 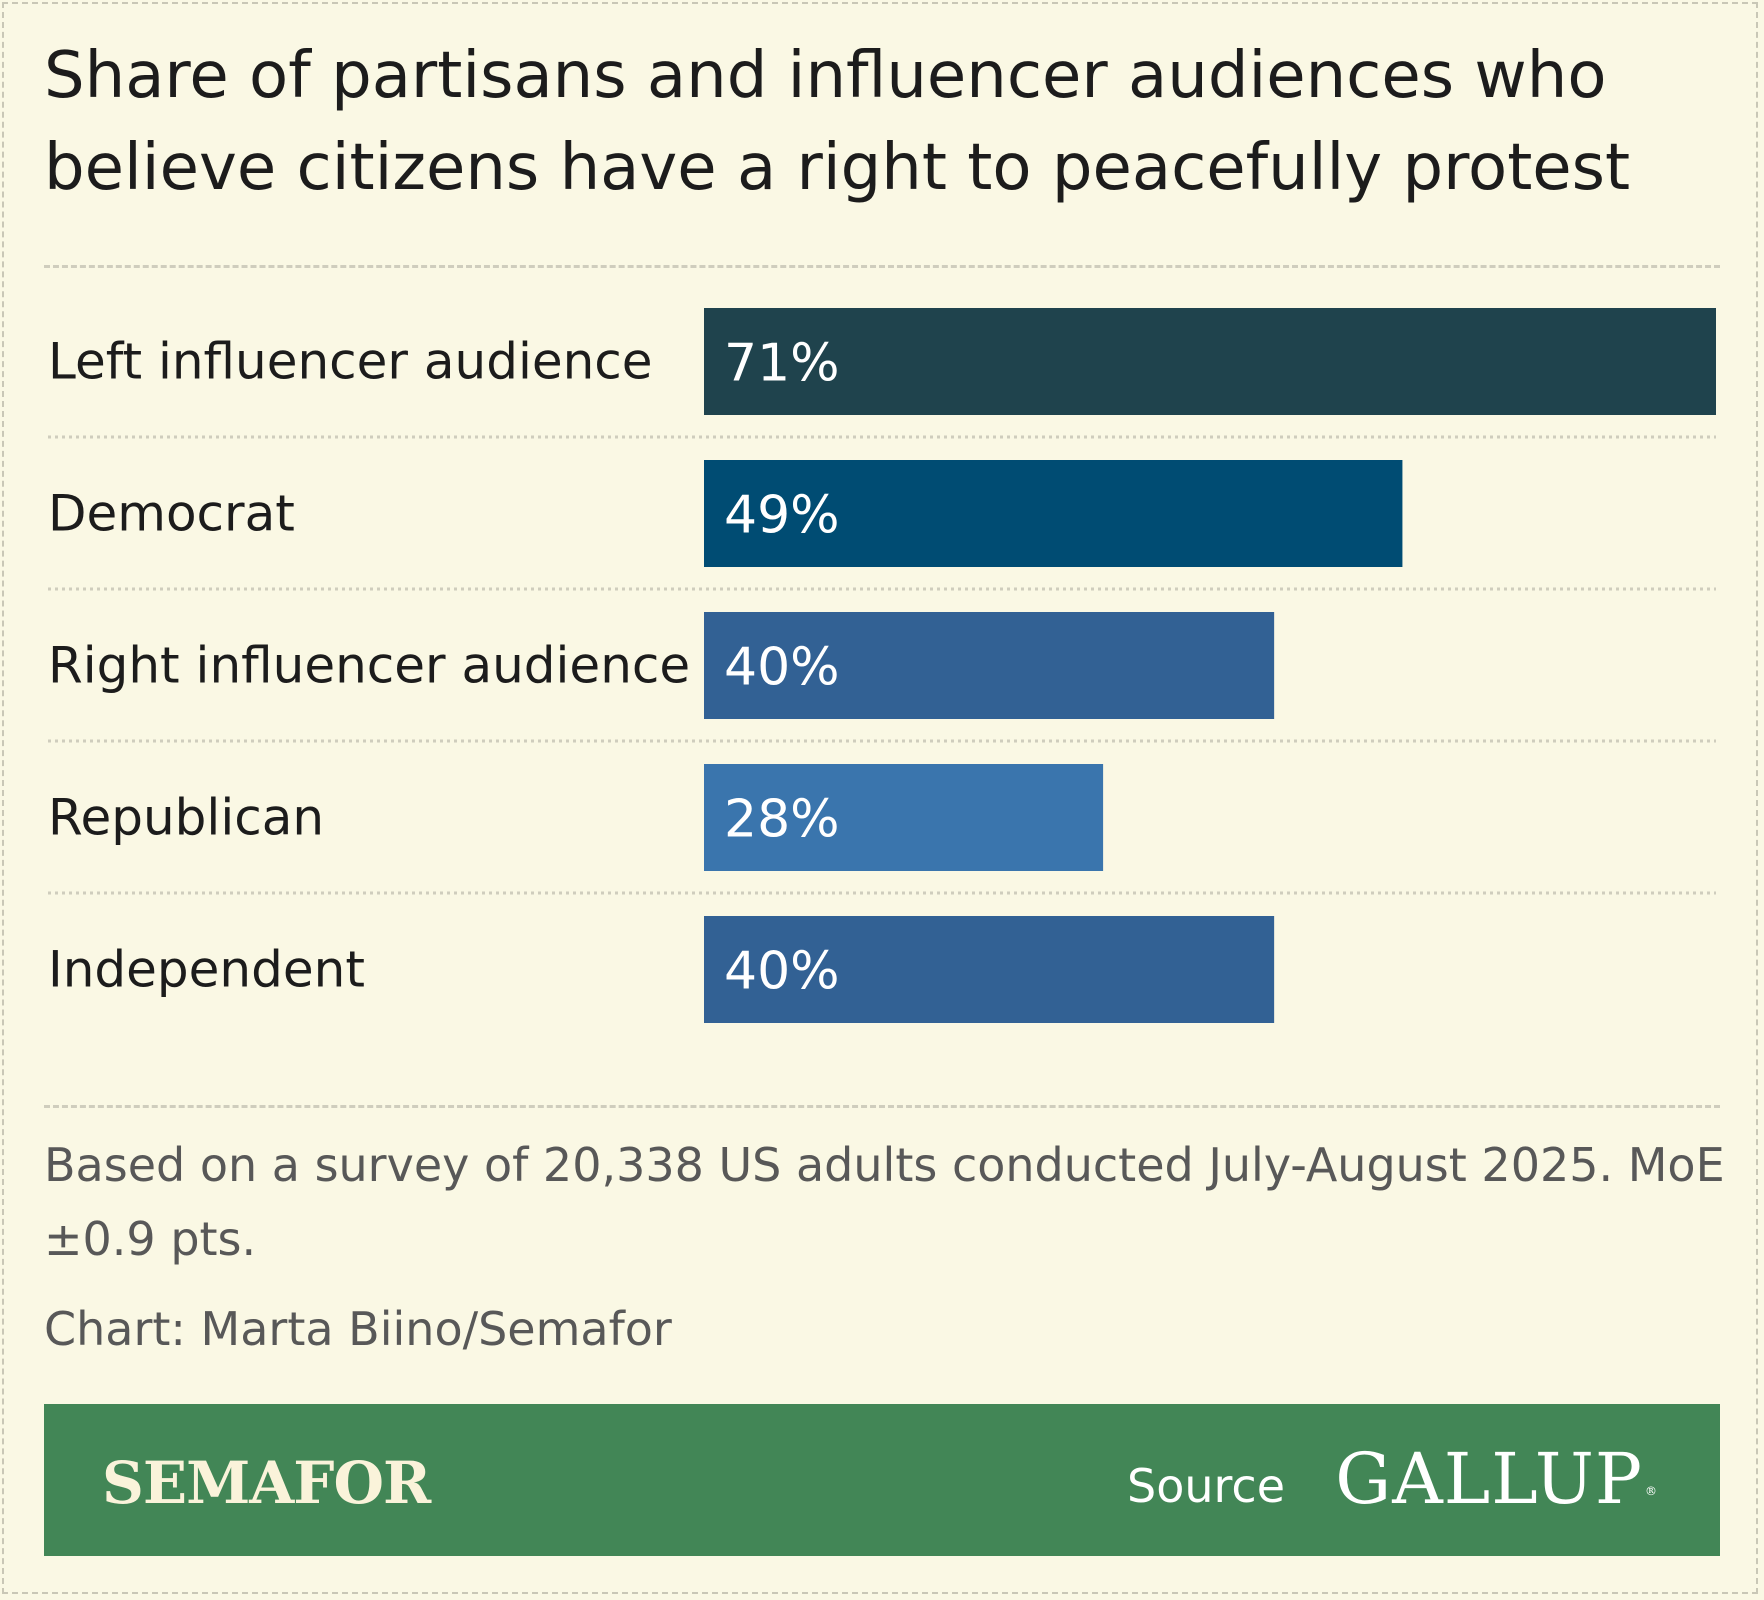 What do you see at coordinates (1651, 1491) in the screenshot?
I see `registered-mark: ®` at bounding box center [1651, 1491].